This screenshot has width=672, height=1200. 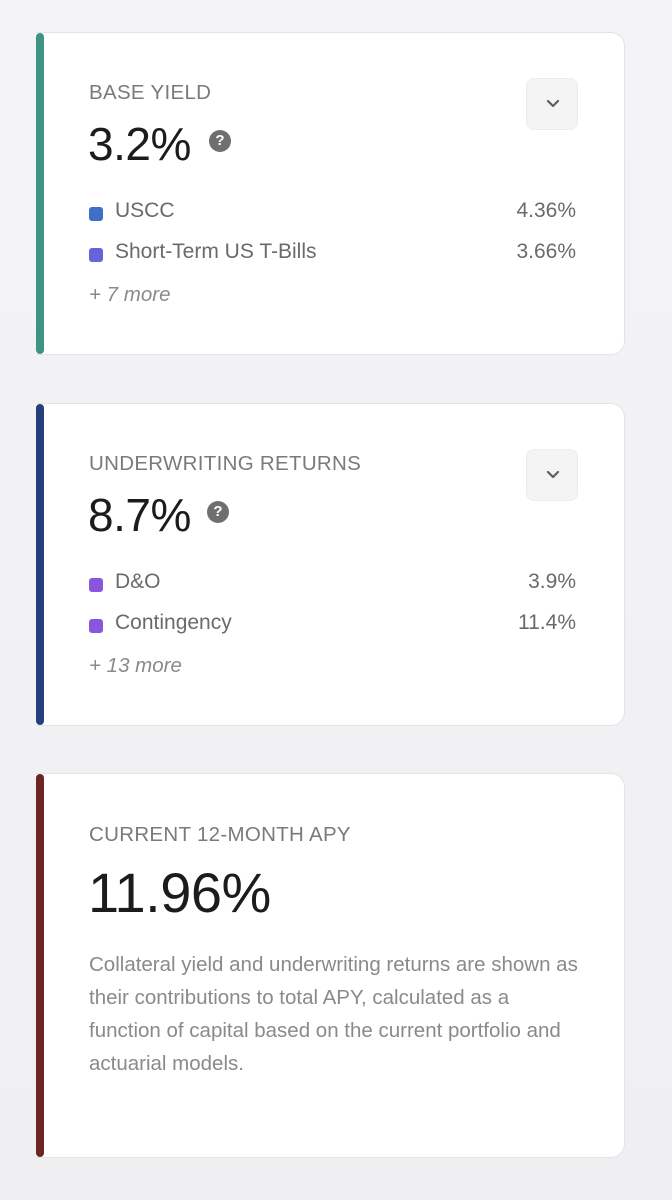 What do you see at coordinates (40, 965) in the screenshot?
I see `apy-accent-bar` at bounding box center [40, 965].